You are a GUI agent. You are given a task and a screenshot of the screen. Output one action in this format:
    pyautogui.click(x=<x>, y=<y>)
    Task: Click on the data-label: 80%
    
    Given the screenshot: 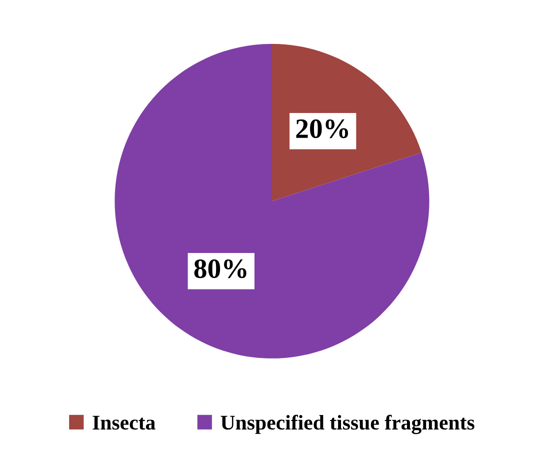 What is the action you would take?
    pyautogui.click(x=220, y=268)
    